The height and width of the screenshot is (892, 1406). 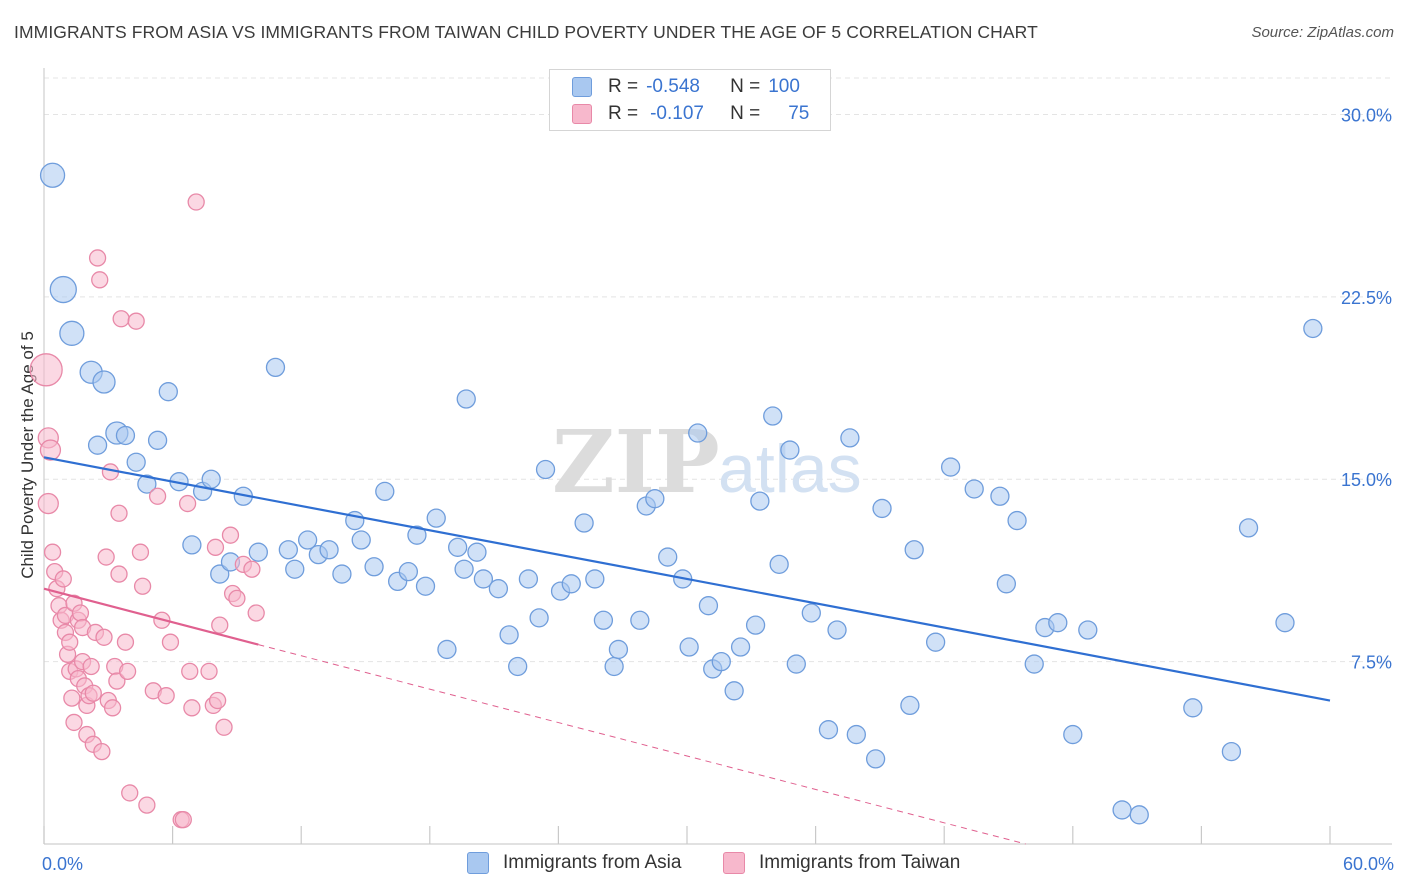 I want to click on taiwan-legend-swatch-icon, so click(x=734, y=863).